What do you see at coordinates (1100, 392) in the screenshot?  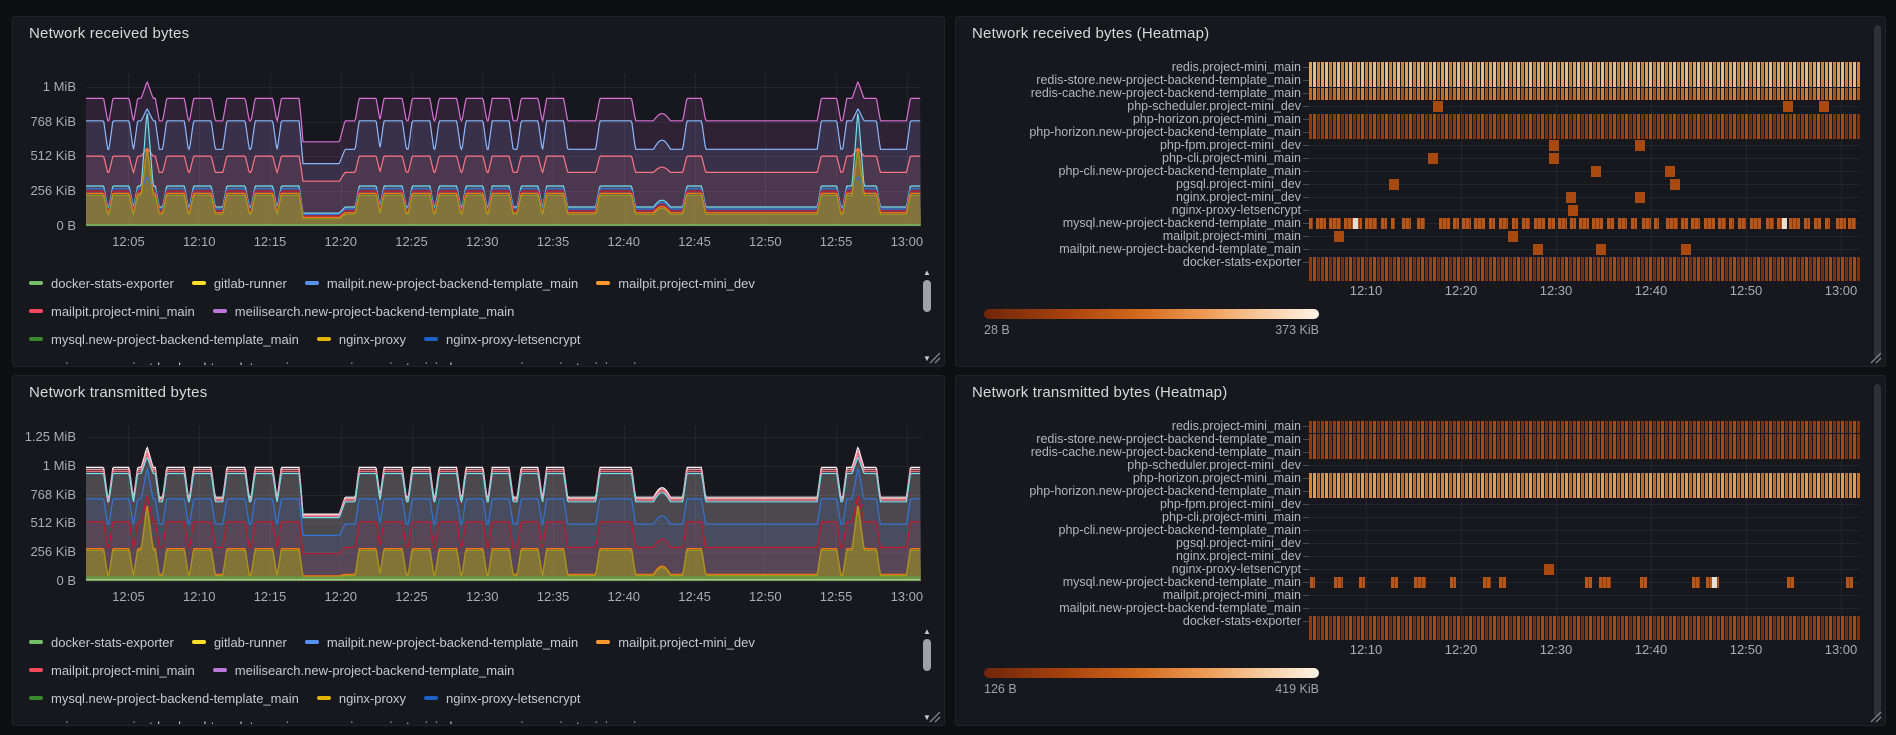 I see `panel-title: Network transmitted bytes (Heatmap)` at bounding box center [1100, 392].